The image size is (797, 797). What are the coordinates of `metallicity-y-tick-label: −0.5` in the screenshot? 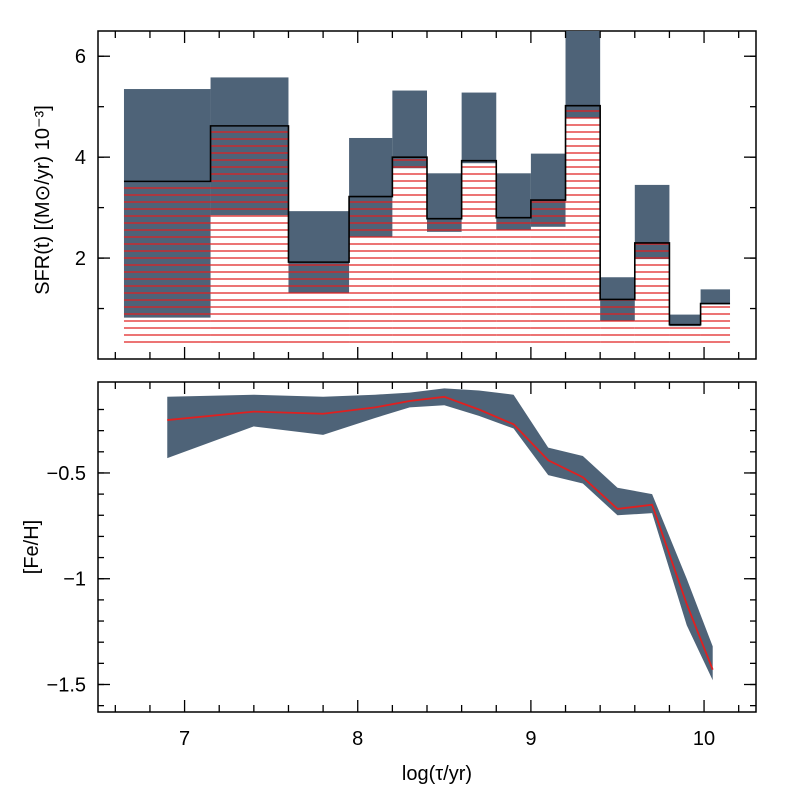 It's located at (66, 474).